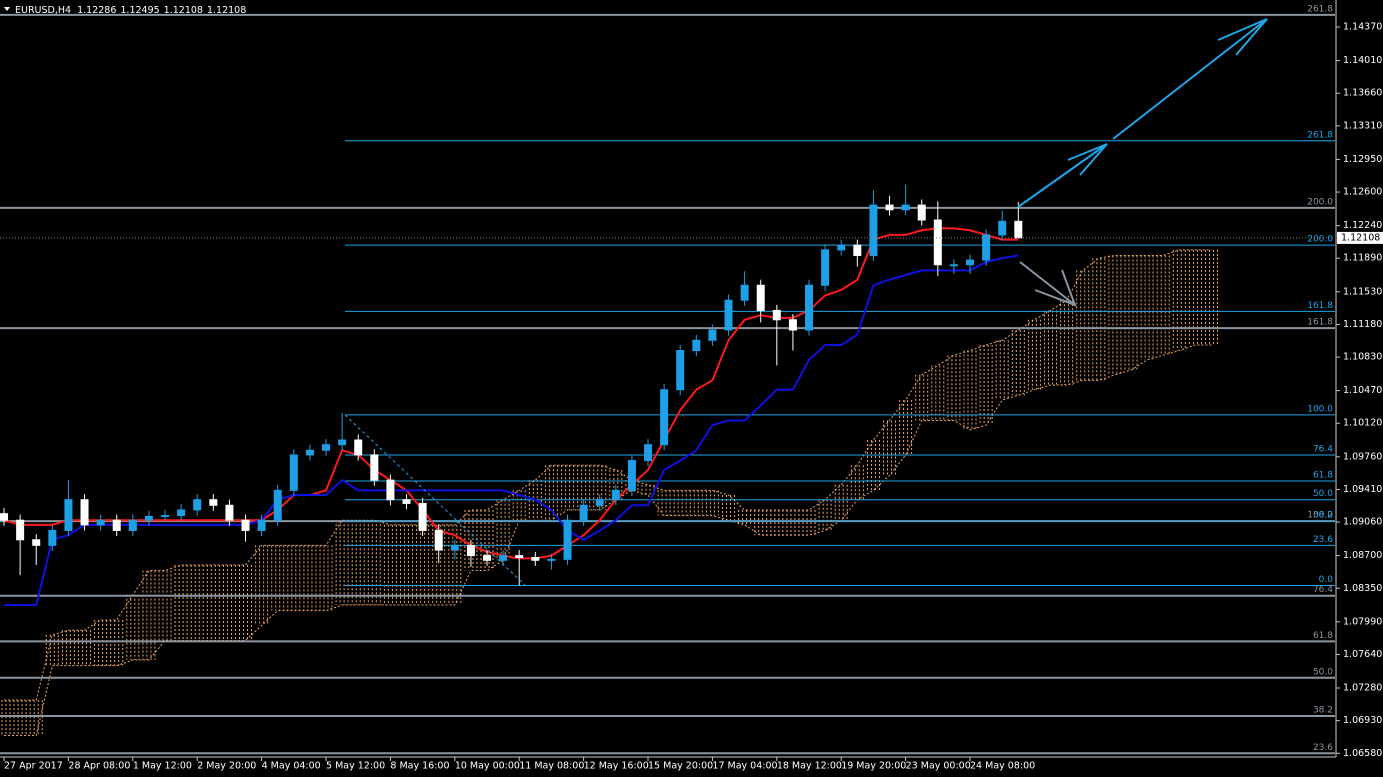 Image resolution: width=1383 pixels, height=777 pixels. What do you see at coordinates (419, 766) in the screenshot?
I see `x-tick-label: 8 May 16:00` at bounding box center [419, 766].